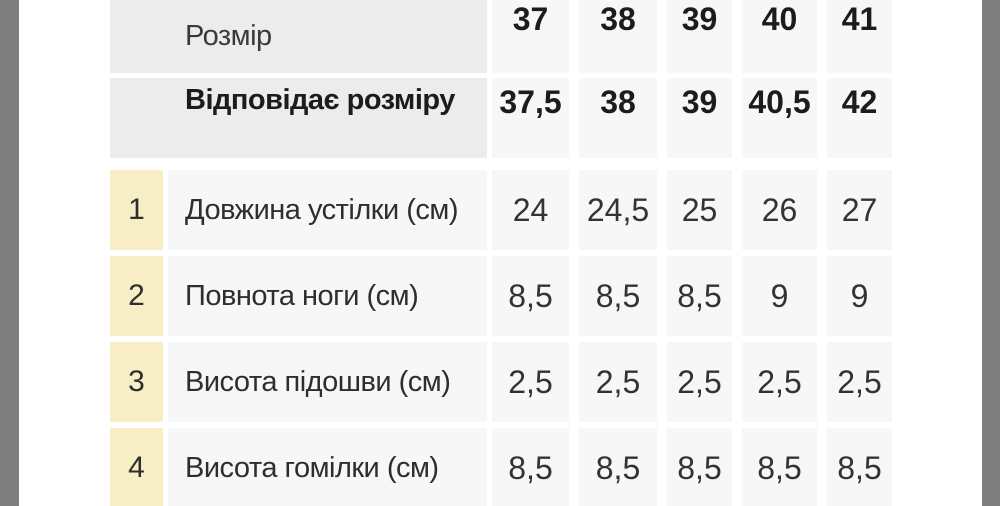 Image resolution: width=1000 pixels, height=506 pixels. Describe the element at coordinates (136, 382) in the screenshot. I see `row-number: 3` at that location.